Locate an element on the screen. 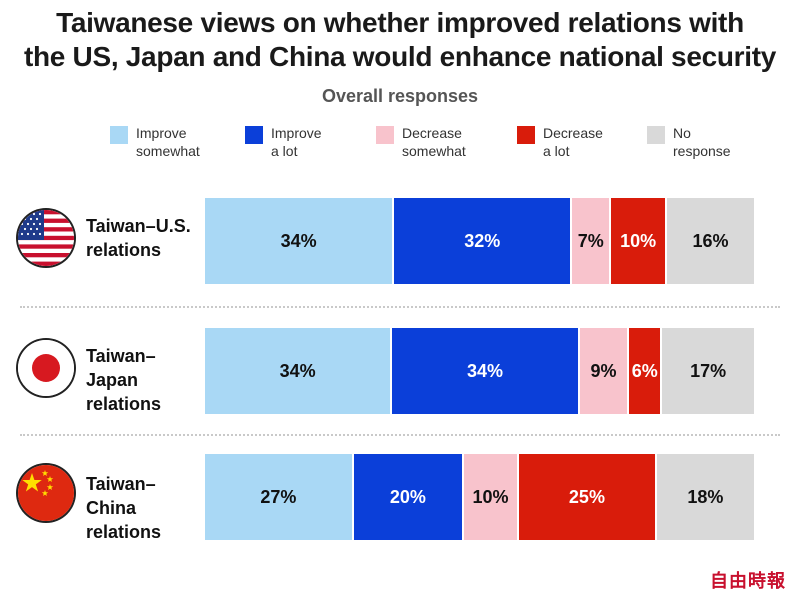 The height and width of the screenshot is (599, 800). bar-segment-decrease-a-lot: 25% is located at coordinates (588, 497).